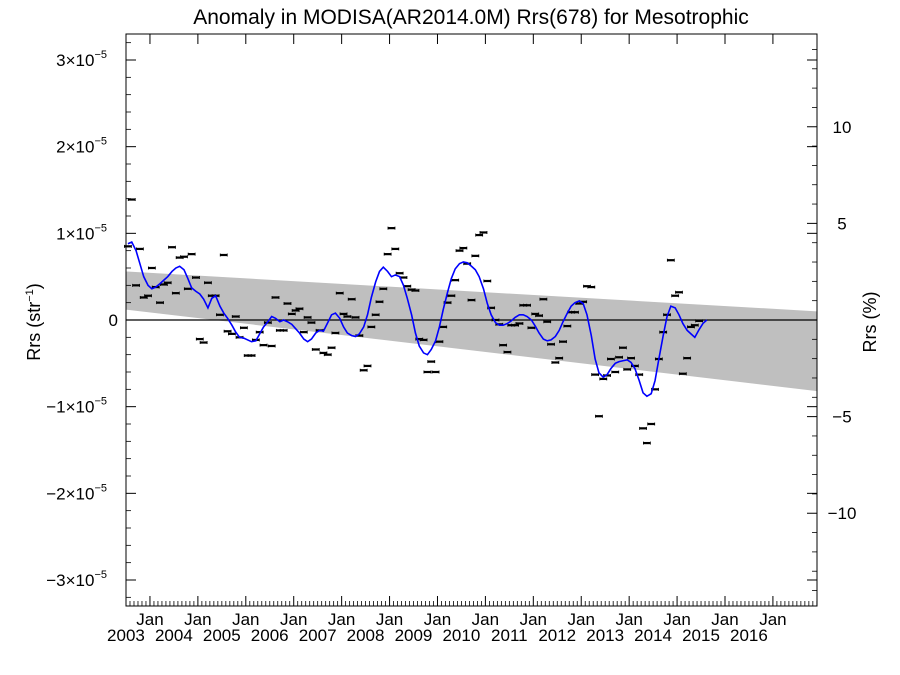 Image resolution: width=900 pixels, height=675 pixels. What do you see at coordinates (471, 331) in the screenshot?
I see `trend-band` at bounding box center [471, 331].